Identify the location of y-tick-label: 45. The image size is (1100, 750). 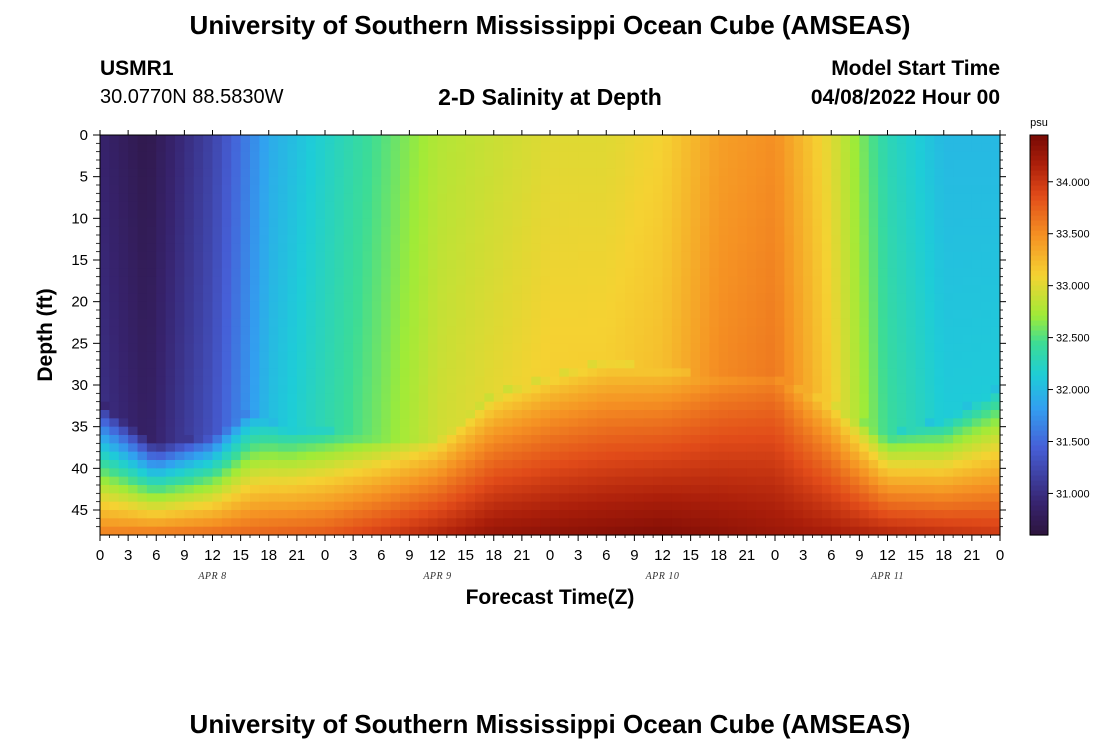
(79, 510).